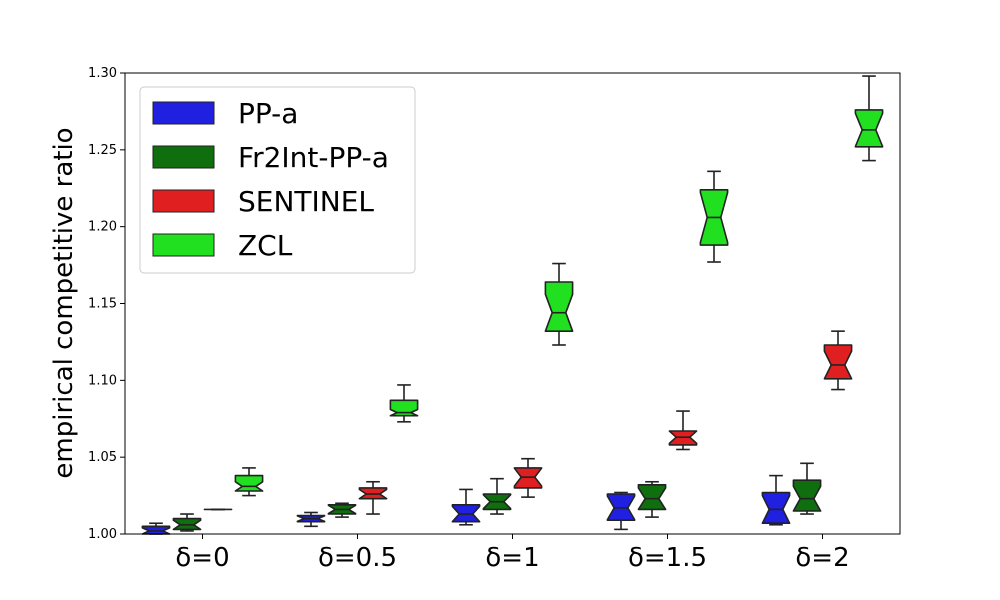  I want to click on legend-label: Fr2Int-PP-a, so click(313, 157).